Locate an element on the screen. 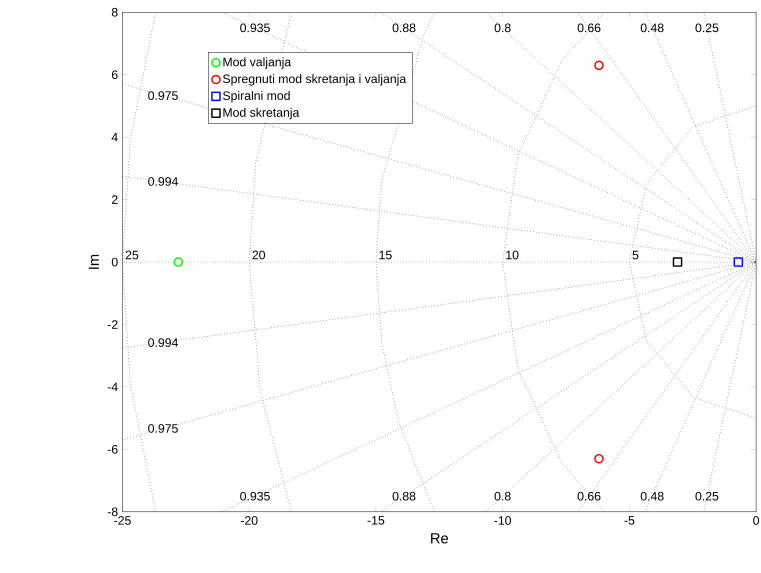 This screenshot has width=761, height=573. y-tick-label: -8 is located at coordinates (113, 511).